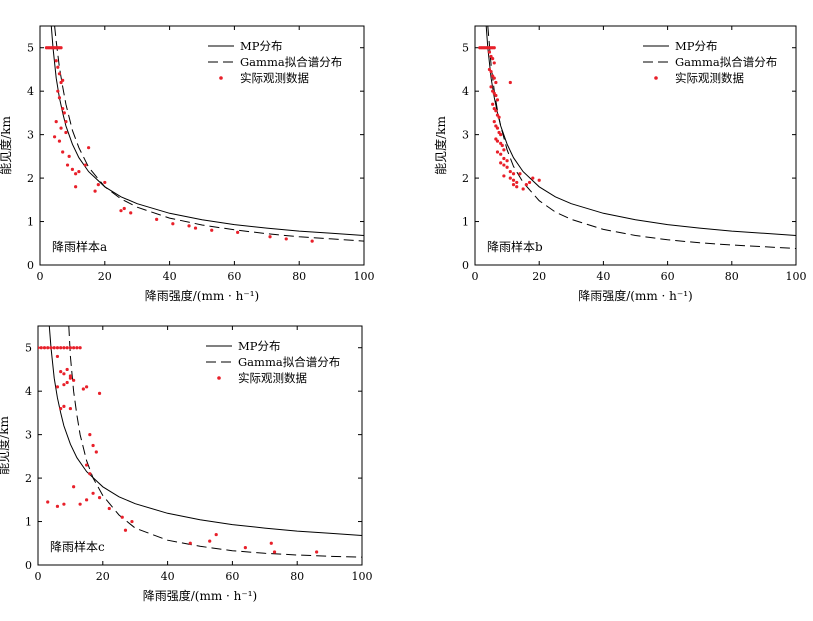 The width and height of the screenshot is (813, 621). What do you see at coordinates (219, 378) in the screenshot?
I see `legend-observed-swatch` at bounding box center [219, 378].